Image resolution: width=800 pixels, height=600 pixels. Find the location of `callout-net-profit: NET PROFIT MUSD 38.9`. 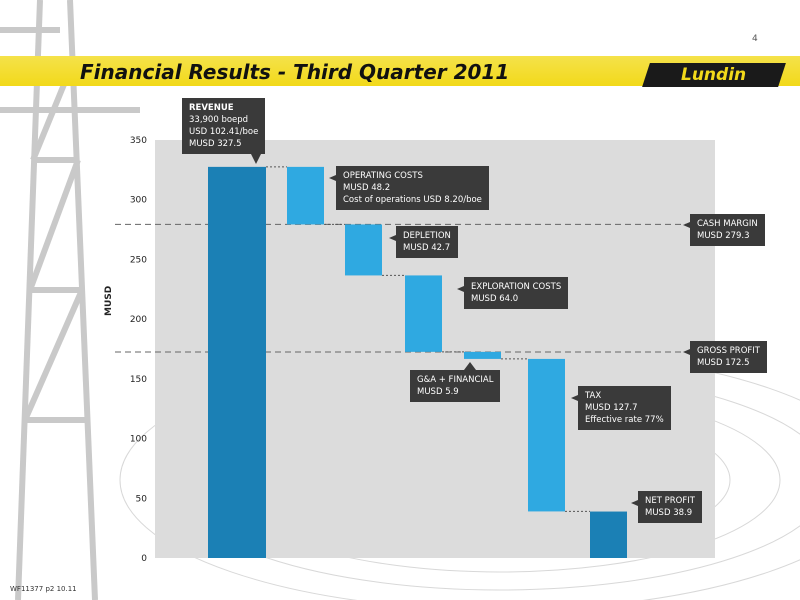

callout-net-profit: NET PROFIT MUSD 38.9 is located at coordinates (670, 507).